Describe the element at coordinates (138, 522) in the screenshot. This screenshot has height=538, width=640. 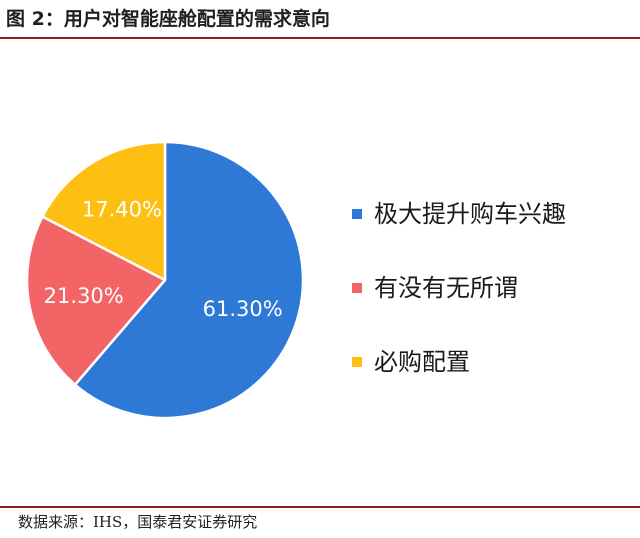
I see `source-note: 数据来源：IHS，国泰君安证券研究` at that location.